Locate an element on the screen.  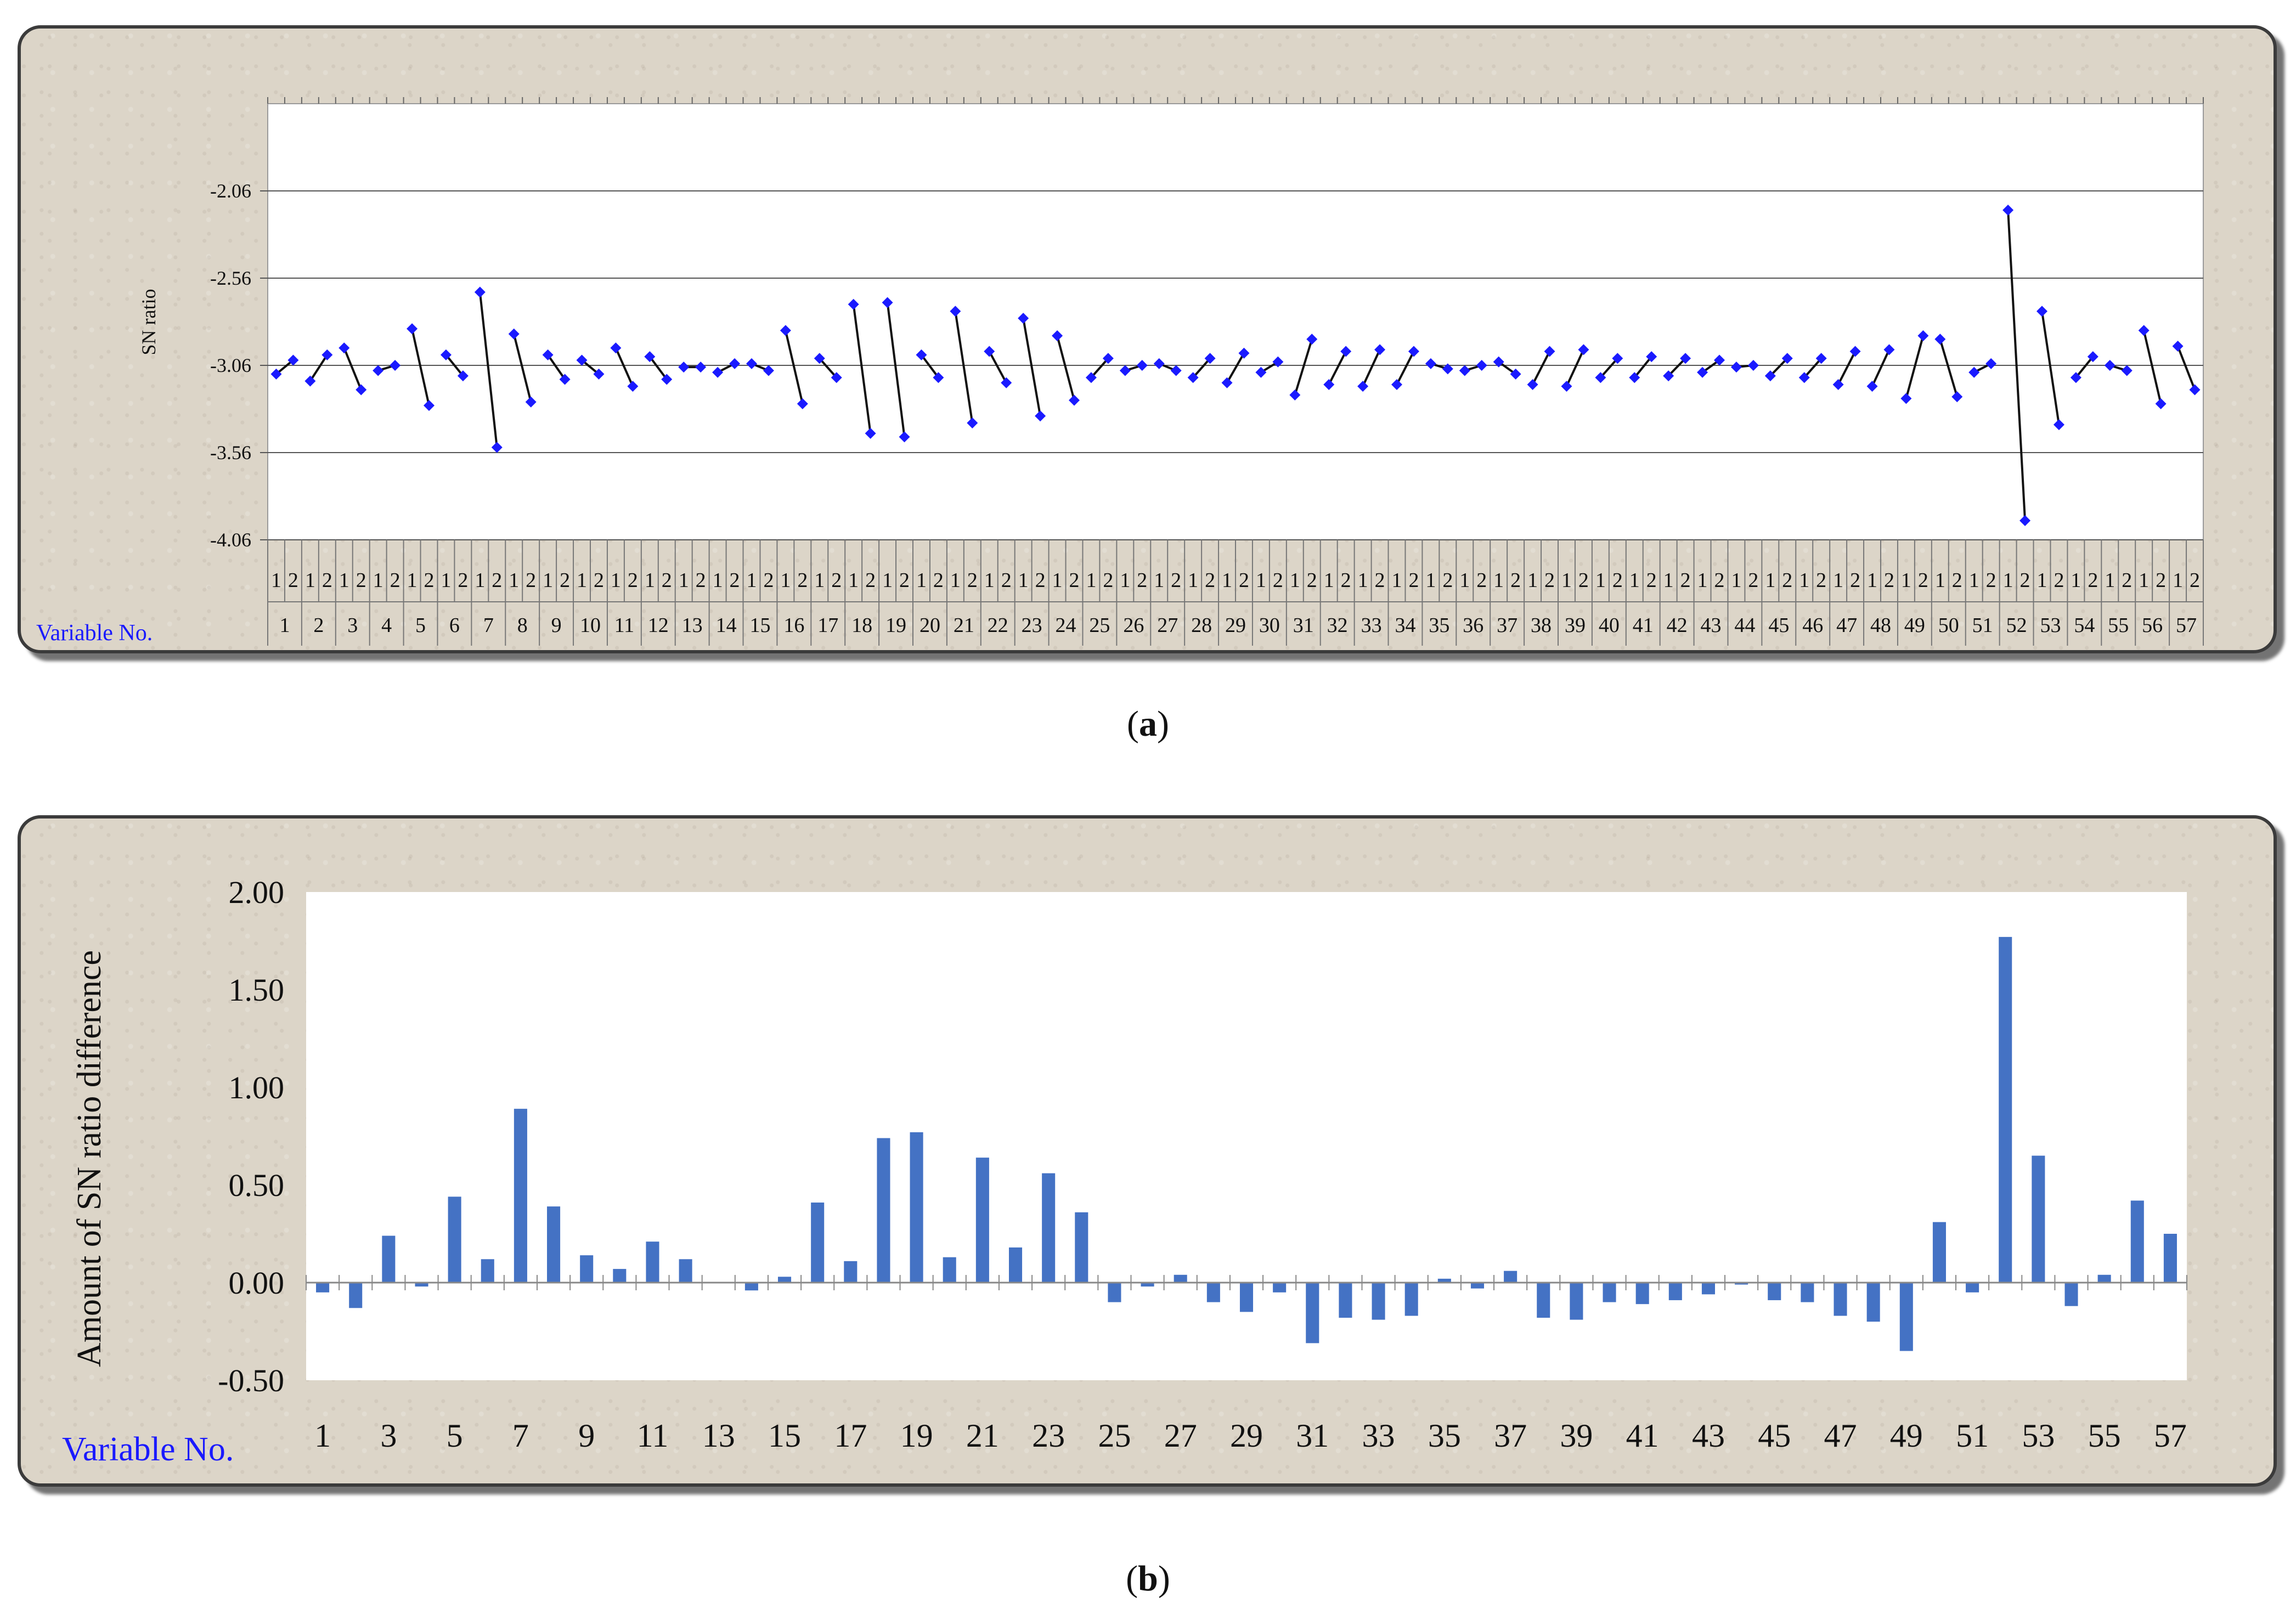
x-tick-label: 51 is located at coordinates (1972, 1436).